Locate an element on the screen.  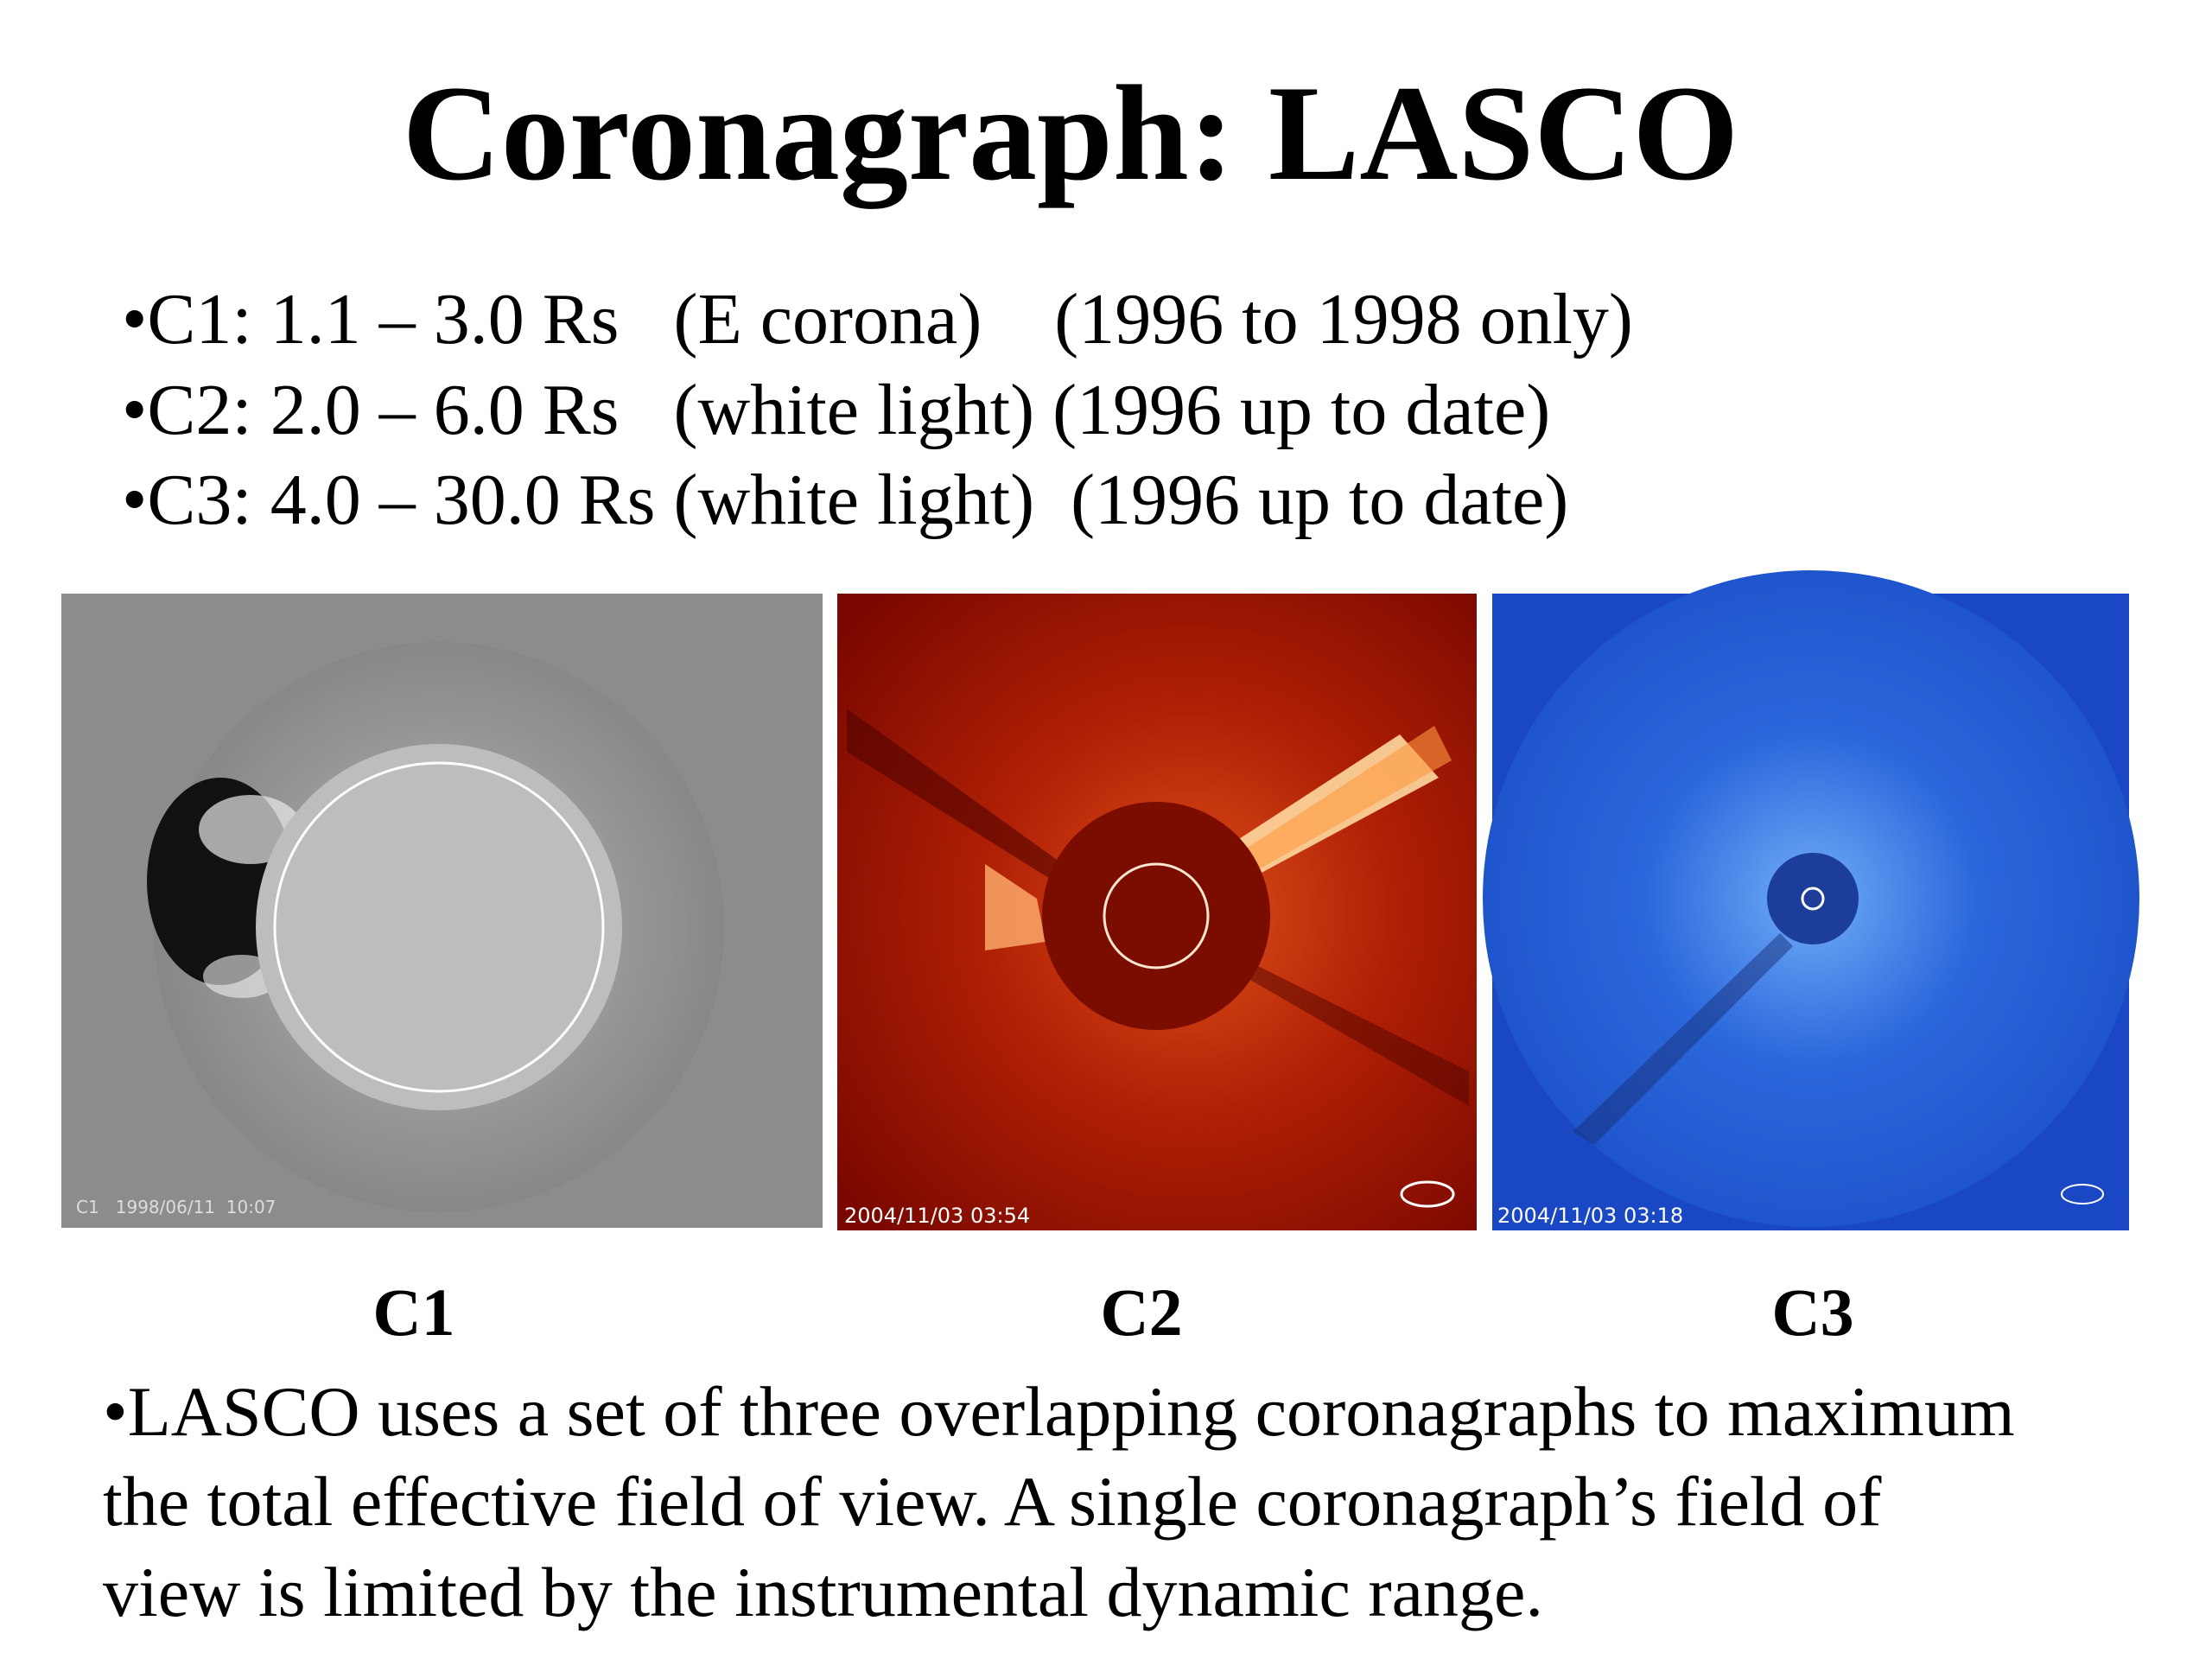
panel-label: C3 is located at coordinates (1812, 1312).